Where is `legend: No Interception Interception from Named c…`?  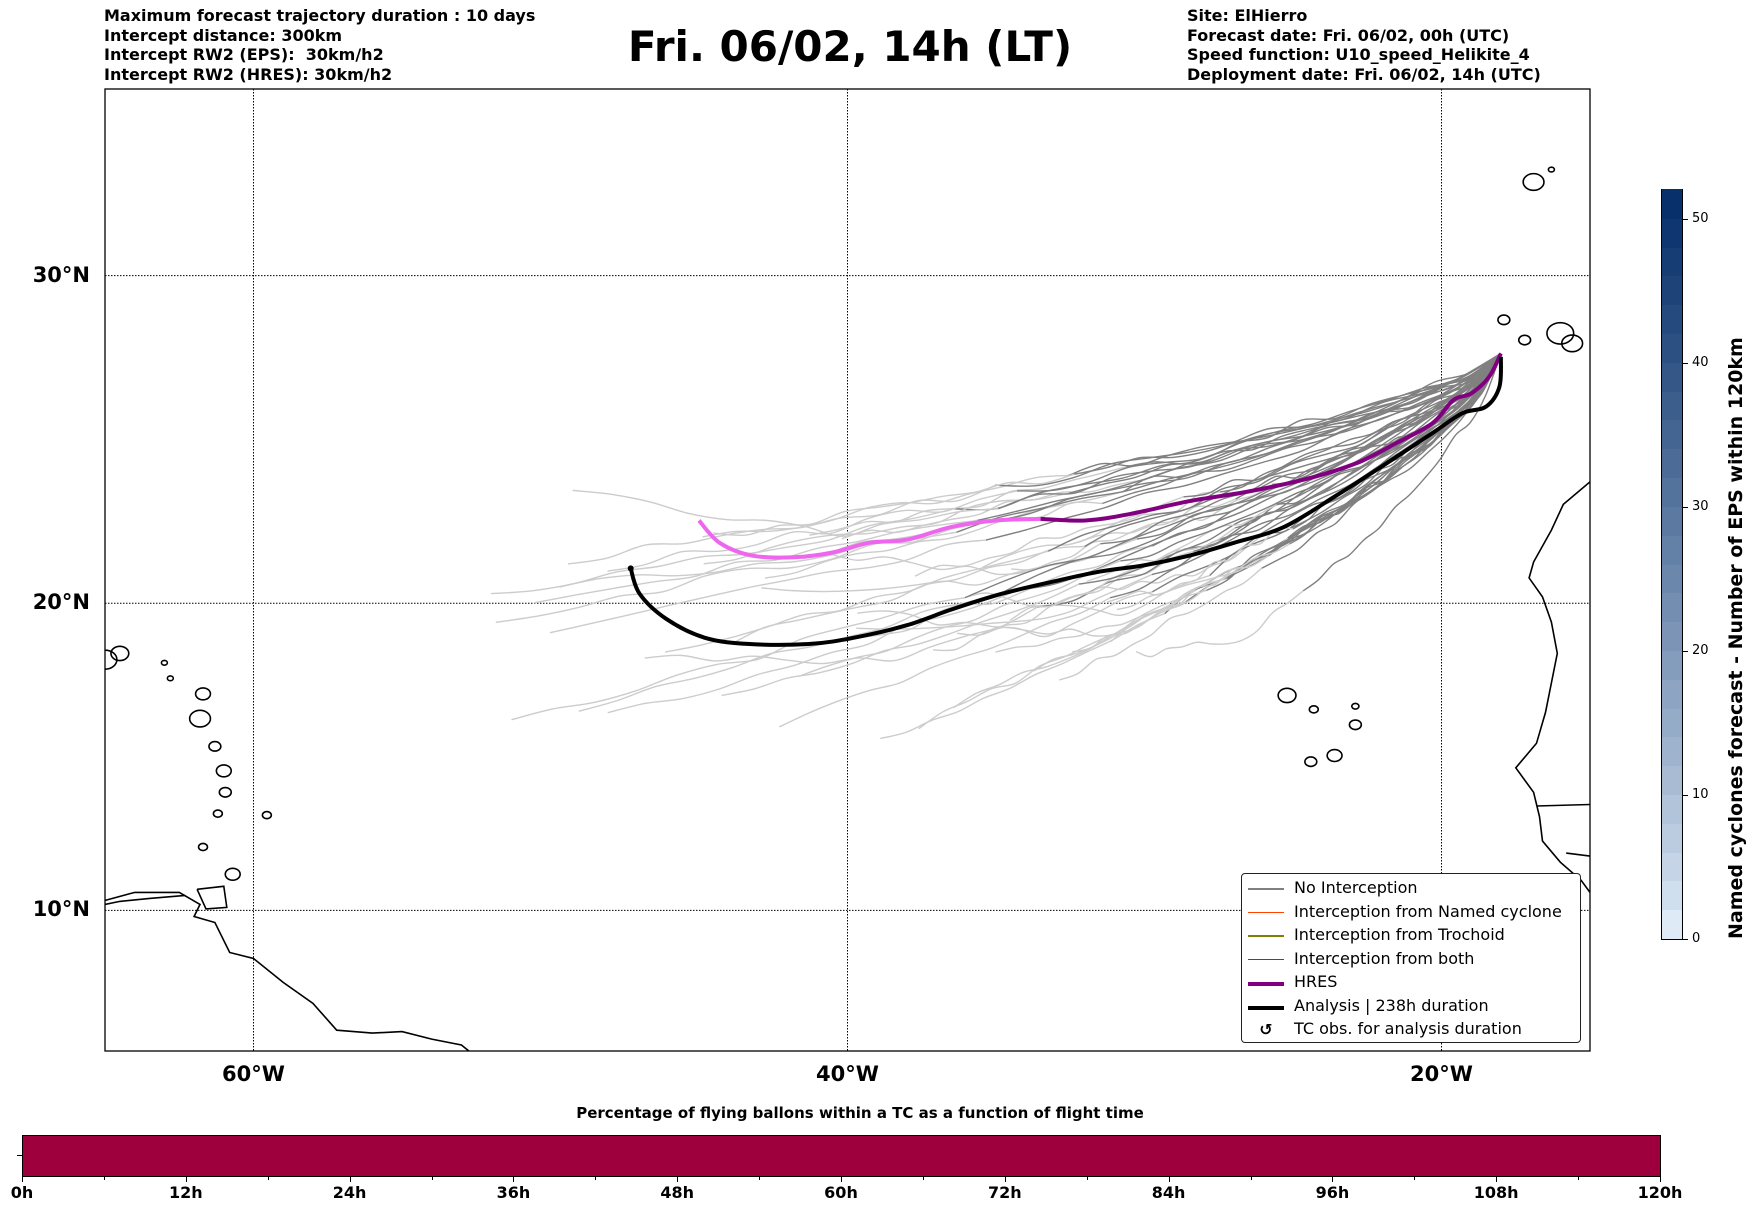
legend: No Interception Interception from Named c… is located at coordinates (1411, 958).